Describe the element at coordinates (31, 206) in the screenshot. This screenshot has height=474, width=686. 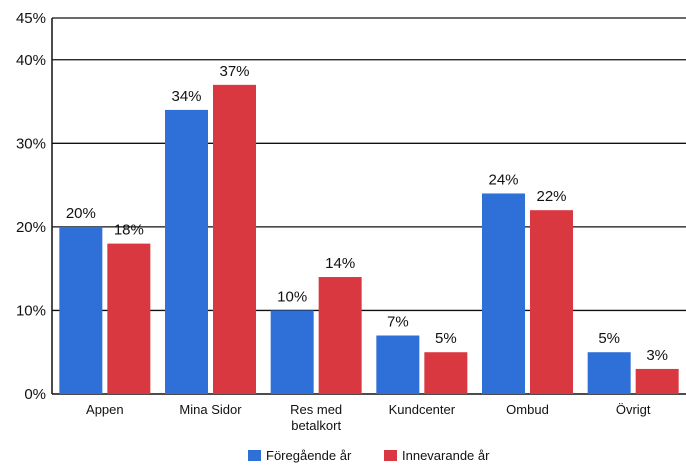
I see `y-axis-ticks: 0% 10% 20% 30% 40% 45%` at that location.